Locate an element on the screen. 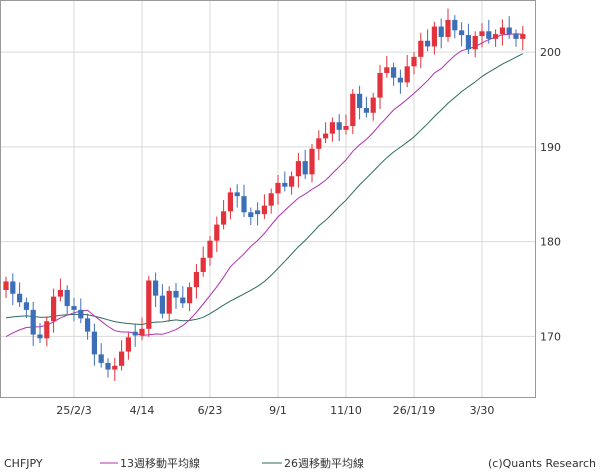 The height and width of the screenshot is (475, 600). symbol-label: CHFJPY is located at coordinates (23, 463).